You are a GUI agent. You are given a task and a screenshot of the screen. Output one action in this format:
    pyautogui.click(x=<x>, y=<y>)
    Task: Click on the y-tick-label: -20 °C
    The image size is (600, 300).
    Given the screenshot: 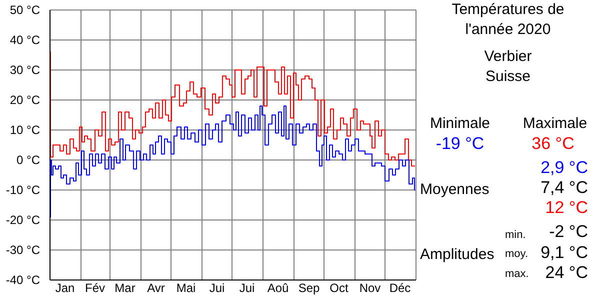 What is the action you would take?
    pyautogui.click(x=23, y=220)
    